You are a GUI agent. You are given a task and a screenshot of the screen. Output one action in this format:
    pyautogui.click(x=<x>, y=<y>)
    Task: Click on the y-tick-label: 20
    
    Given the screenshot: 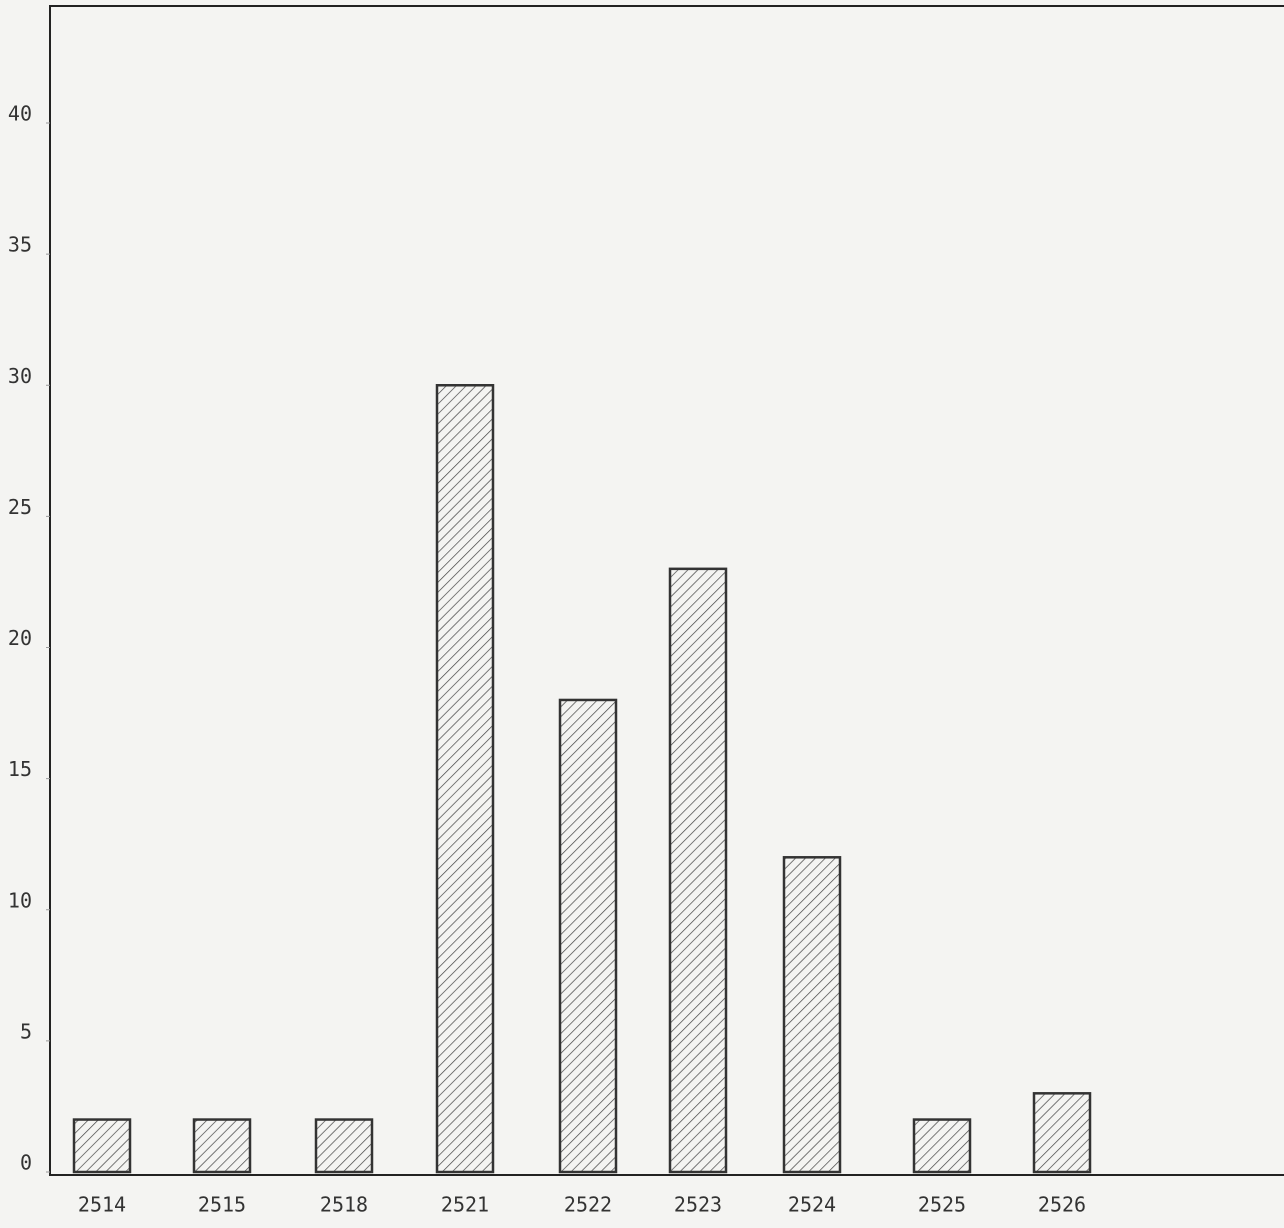 What is the action you would take?
    pyautogui.click(x=20, y=638)
    